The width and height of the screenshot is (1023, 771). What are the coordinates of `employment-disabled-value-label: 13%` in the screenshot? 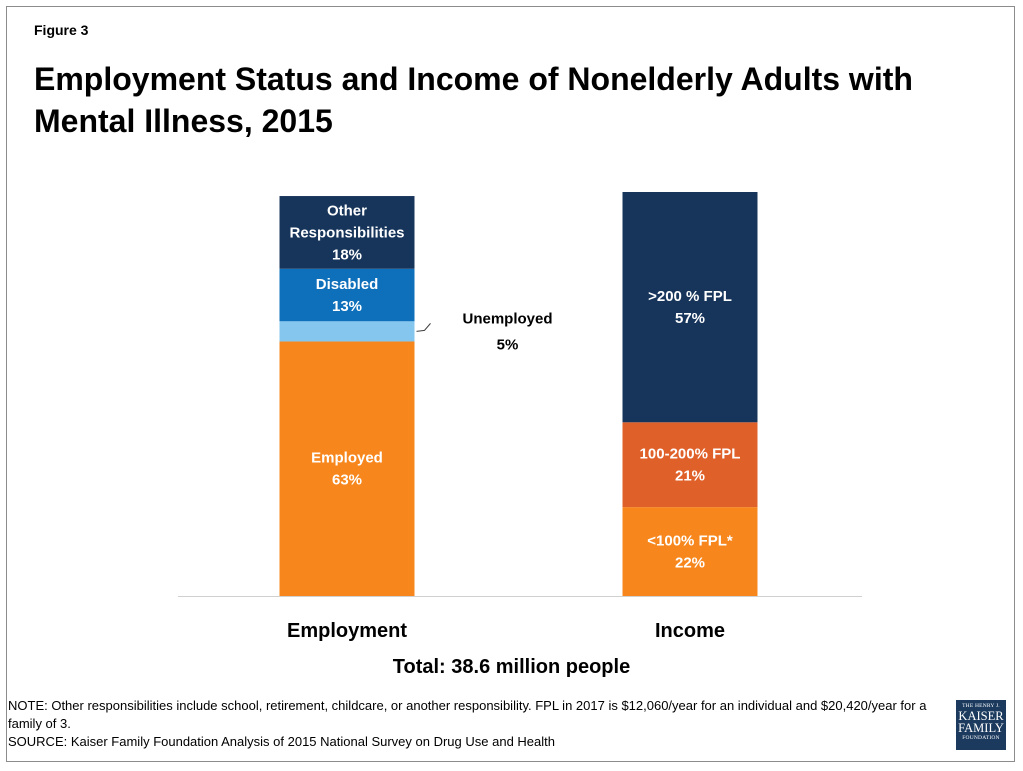 It's located at (347, 306).